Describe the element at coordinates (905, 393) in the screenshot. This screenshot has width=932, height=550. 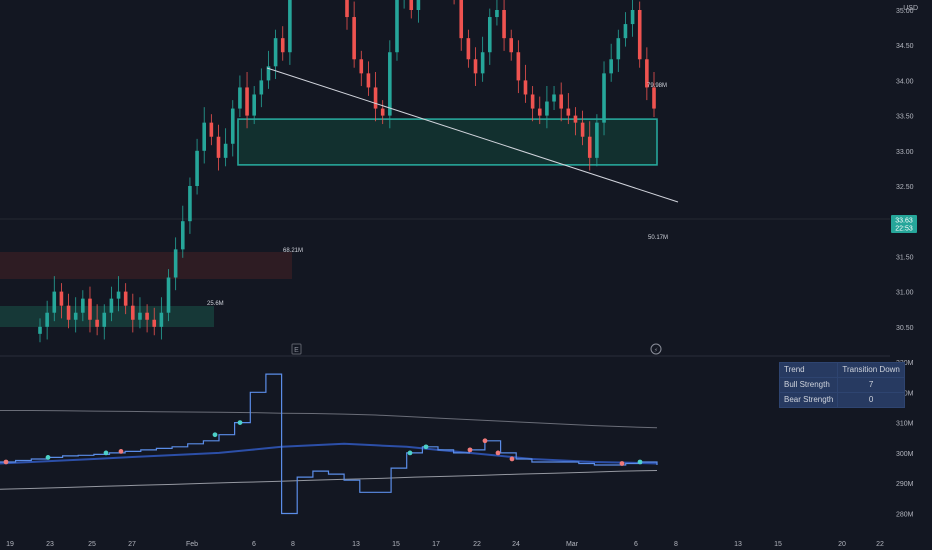
I see `volume-tick: 320M` at that location.